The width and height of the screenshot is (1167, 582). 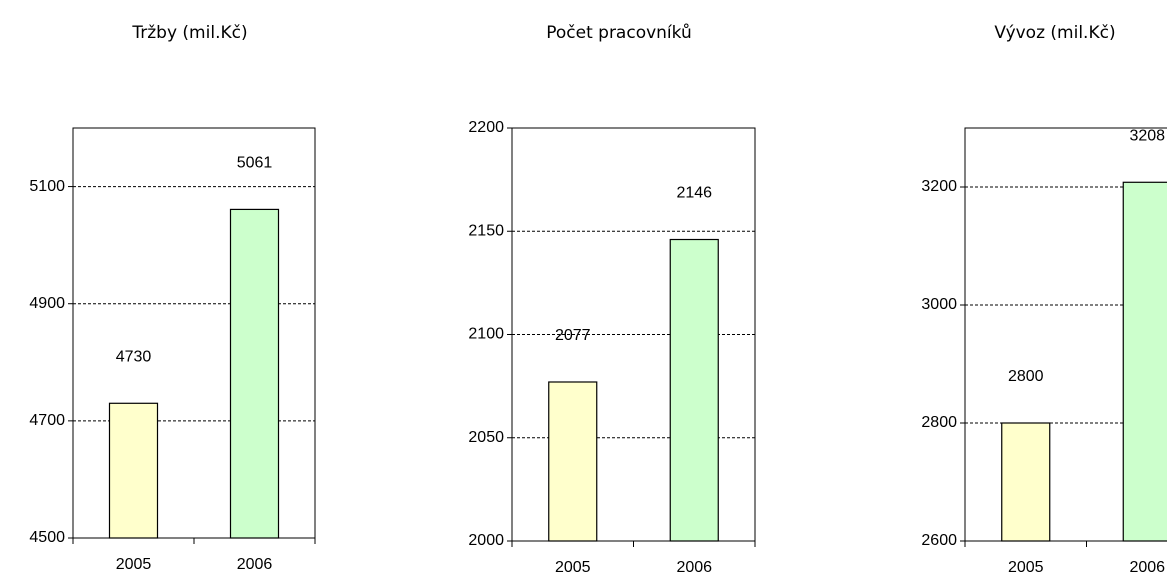 What do you see at coordinates (486, 540) in the screenshot?
I see `y-tick-label: 2000` at bounding box center [486, 540].